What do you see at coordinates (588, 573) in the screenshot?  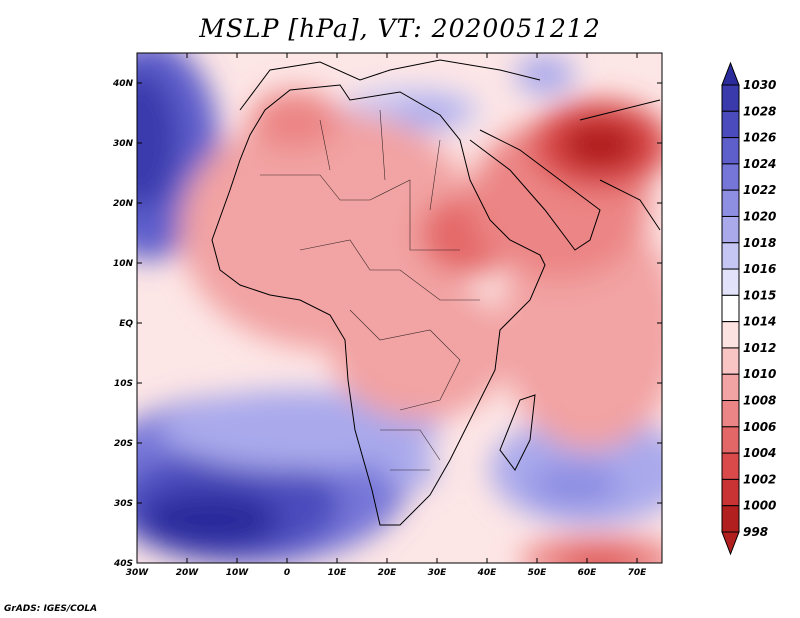 I see `x-tick-label: 60E` at bounding box center [588, 573].